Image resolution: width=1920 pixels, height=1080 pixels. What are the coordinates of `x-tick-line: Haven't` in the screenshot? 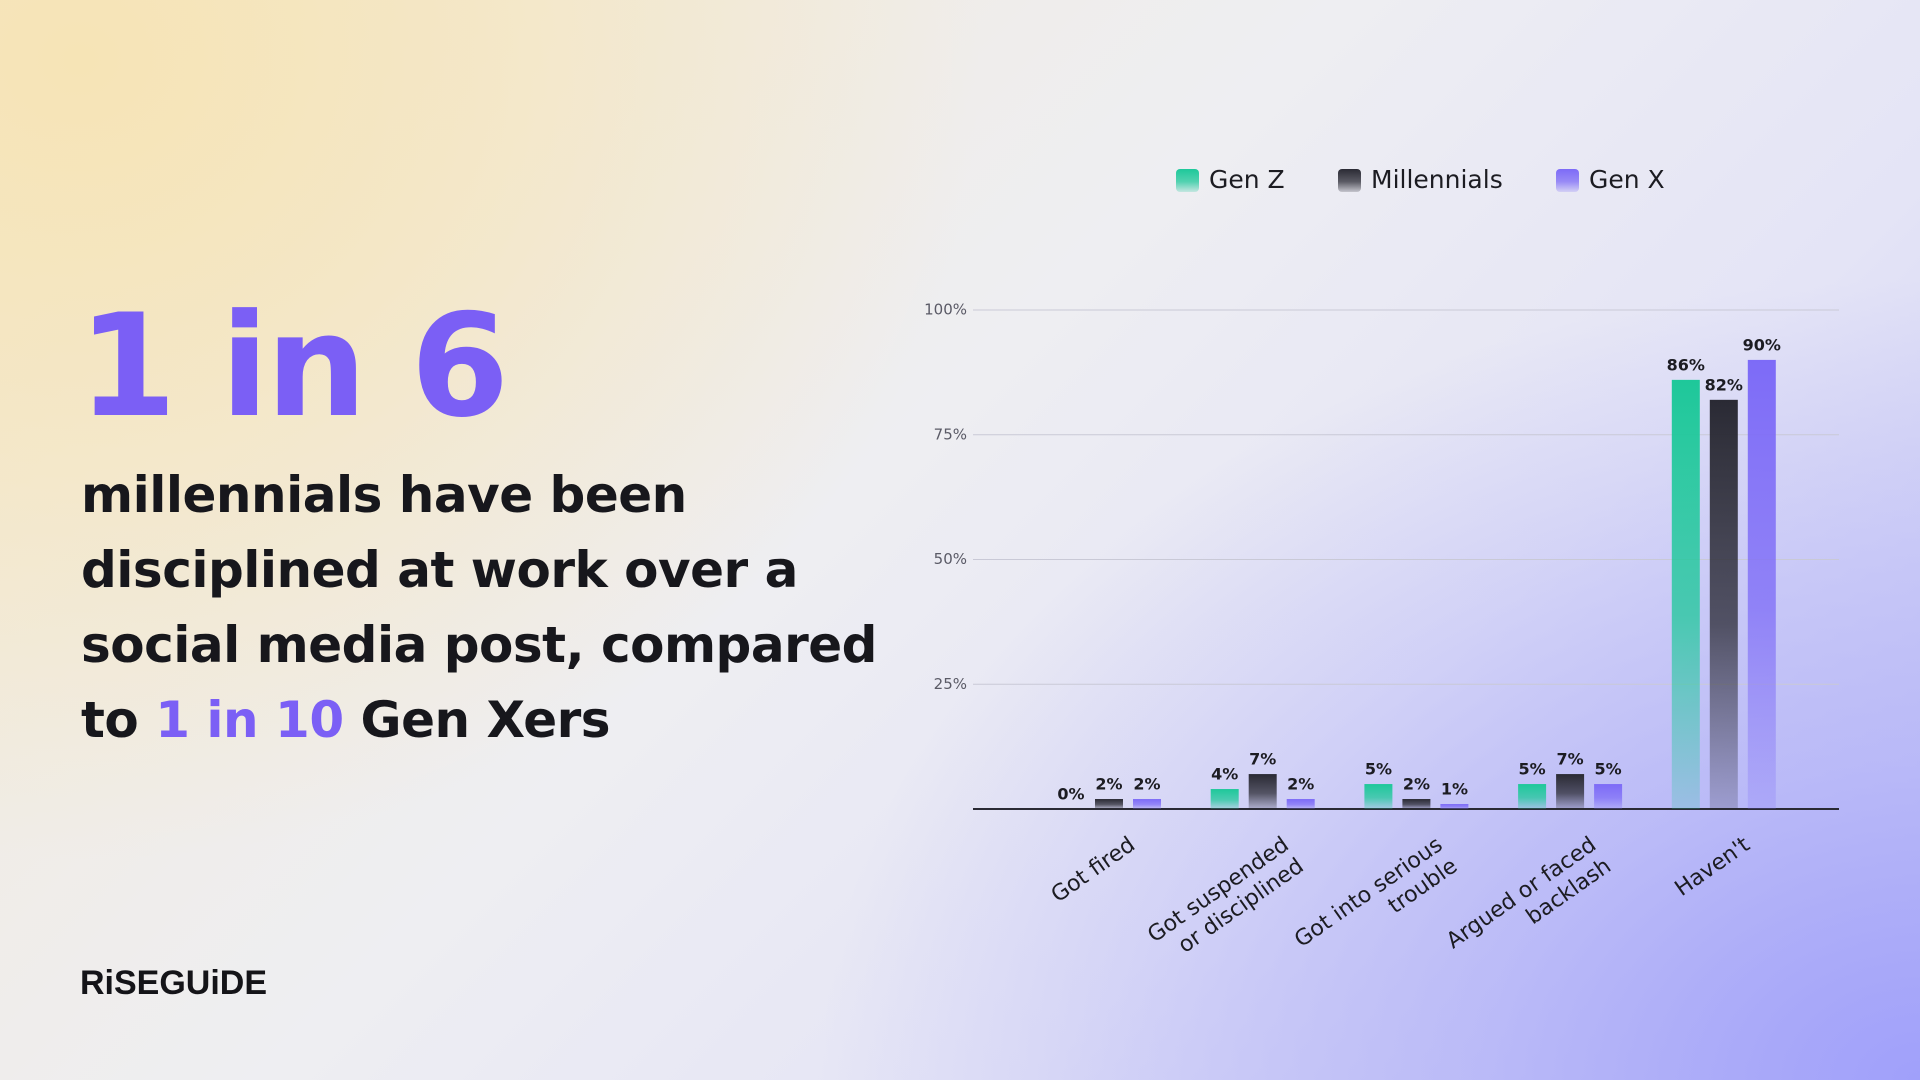 It's located at (1713, 867).